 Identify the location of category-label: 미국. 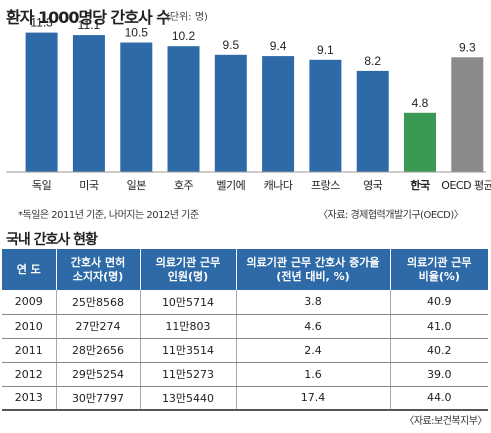
(89, 185).